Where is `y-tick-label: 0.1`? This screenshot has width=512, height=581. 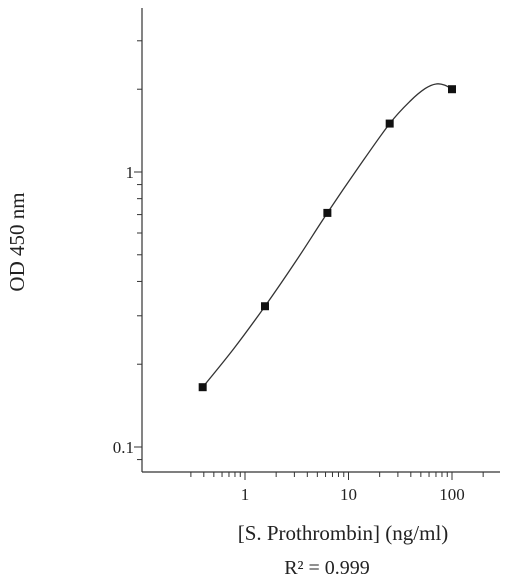
y-tick-label: 0.1 is located at coordinates (123, 447).